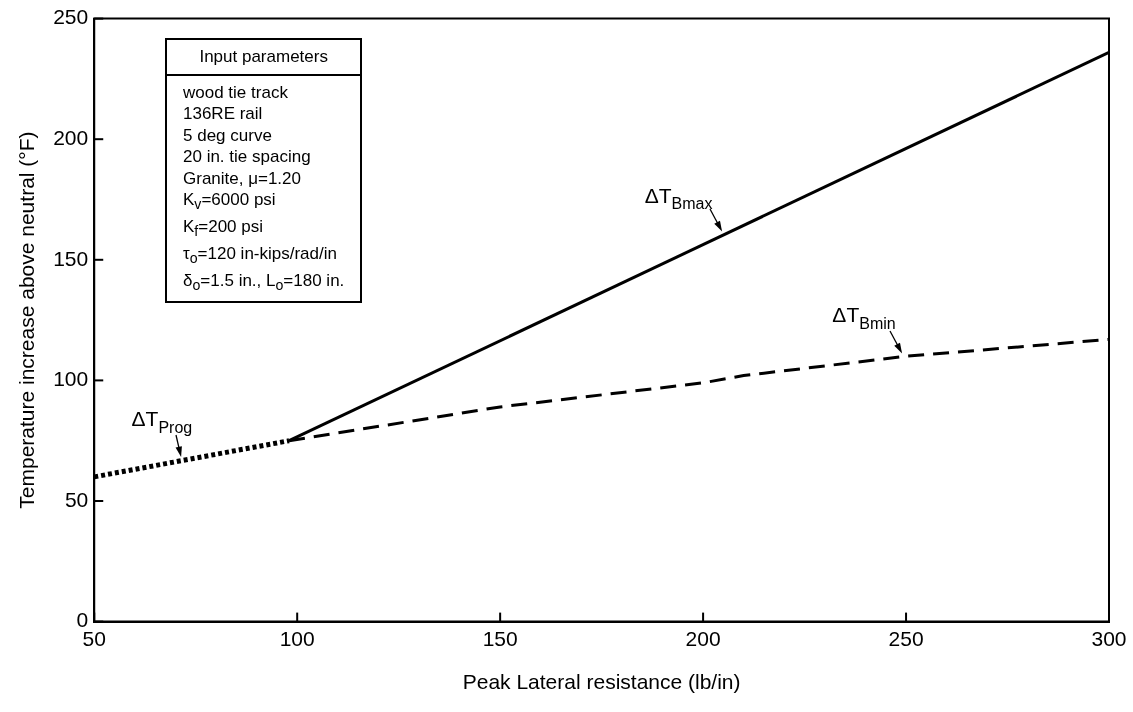 This screenshot has height=712, width=1133. What do you see at coordinates (247, 157) in the screenshot?
I see `annotation: 20 in. tie spacing` at bounding box center [247, 157].